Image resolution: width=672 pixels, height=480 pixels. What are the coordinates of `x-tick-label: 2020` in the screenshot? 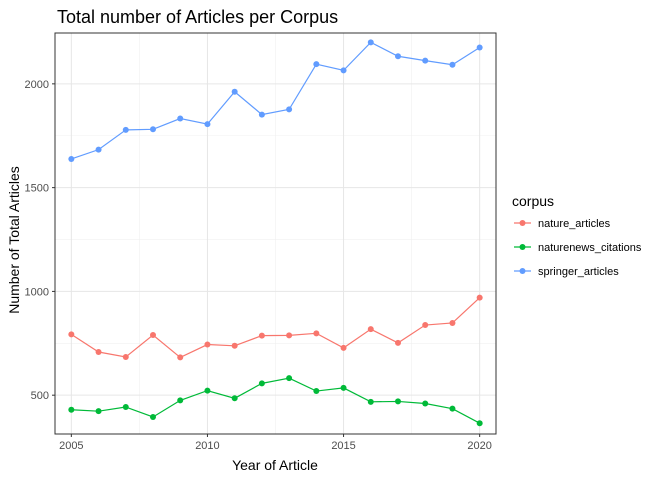 It's located at (479, 446).